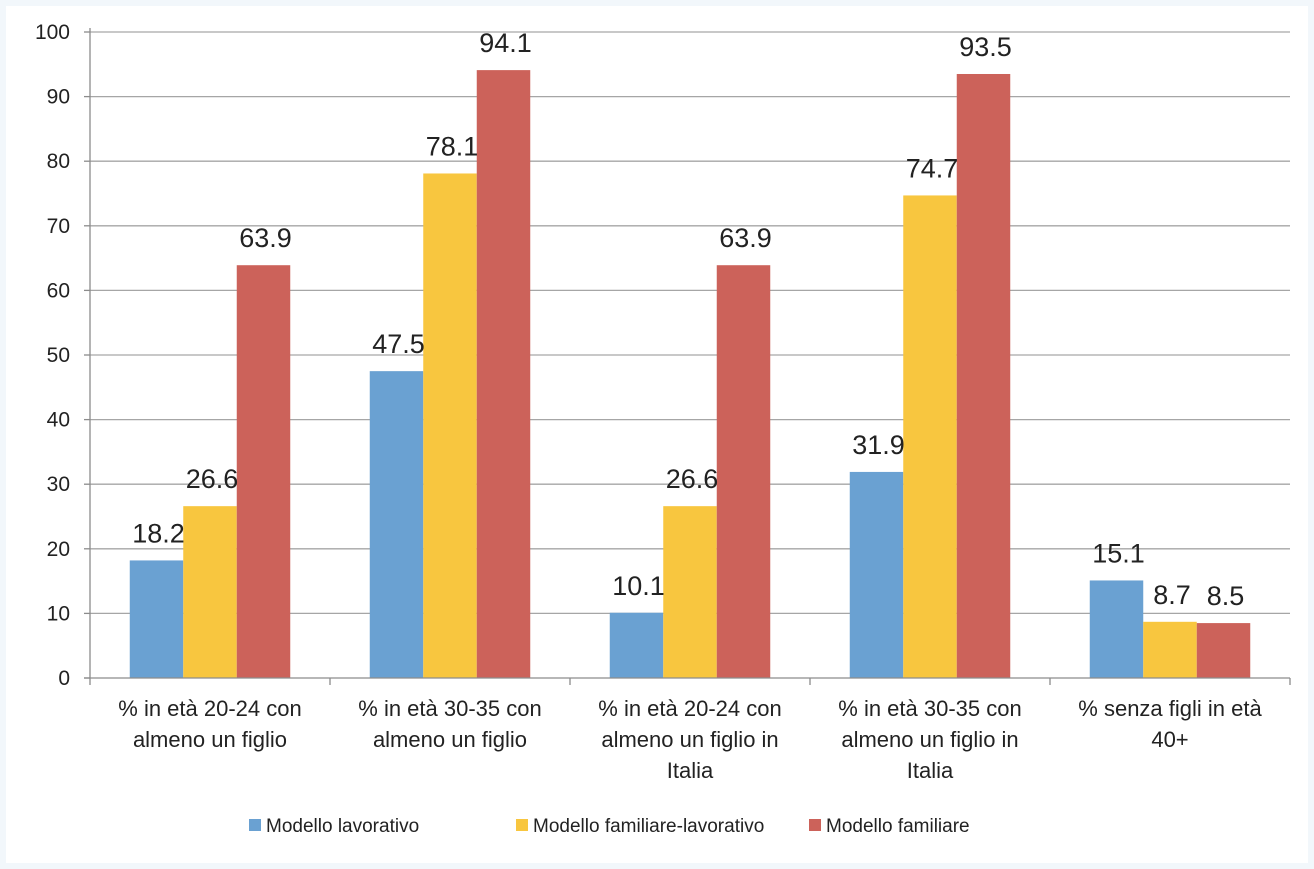 The image size is (1314, 869). What do you see at coordinates (898, 826) in the screenshot?
I see `legend-label: Modello familiare` at bounding box center [898, 826].